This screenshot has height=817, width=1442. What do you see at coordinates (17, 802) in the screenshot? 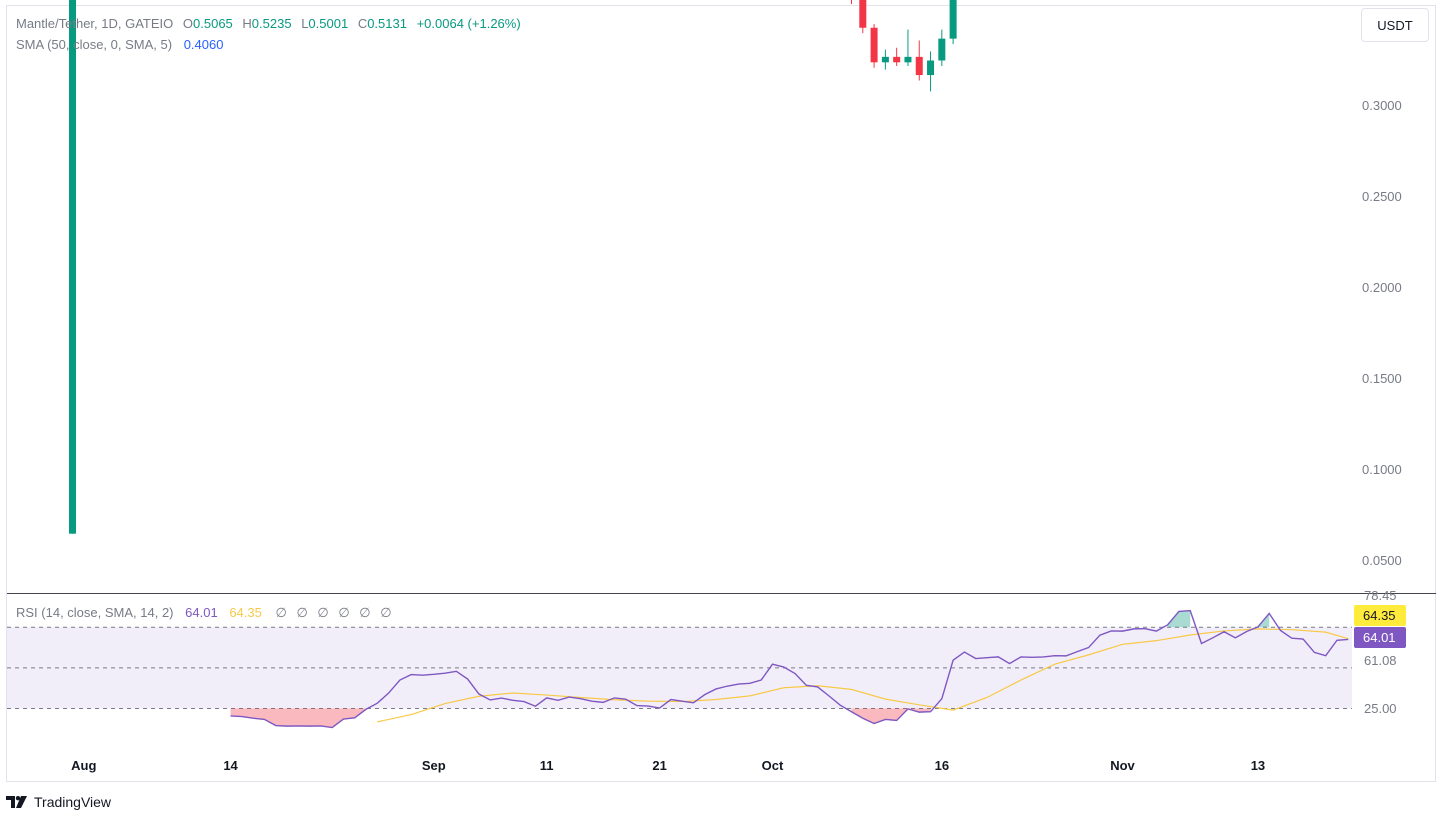
I see `tradingview-logo-icon` at bounding box center [17, 802].